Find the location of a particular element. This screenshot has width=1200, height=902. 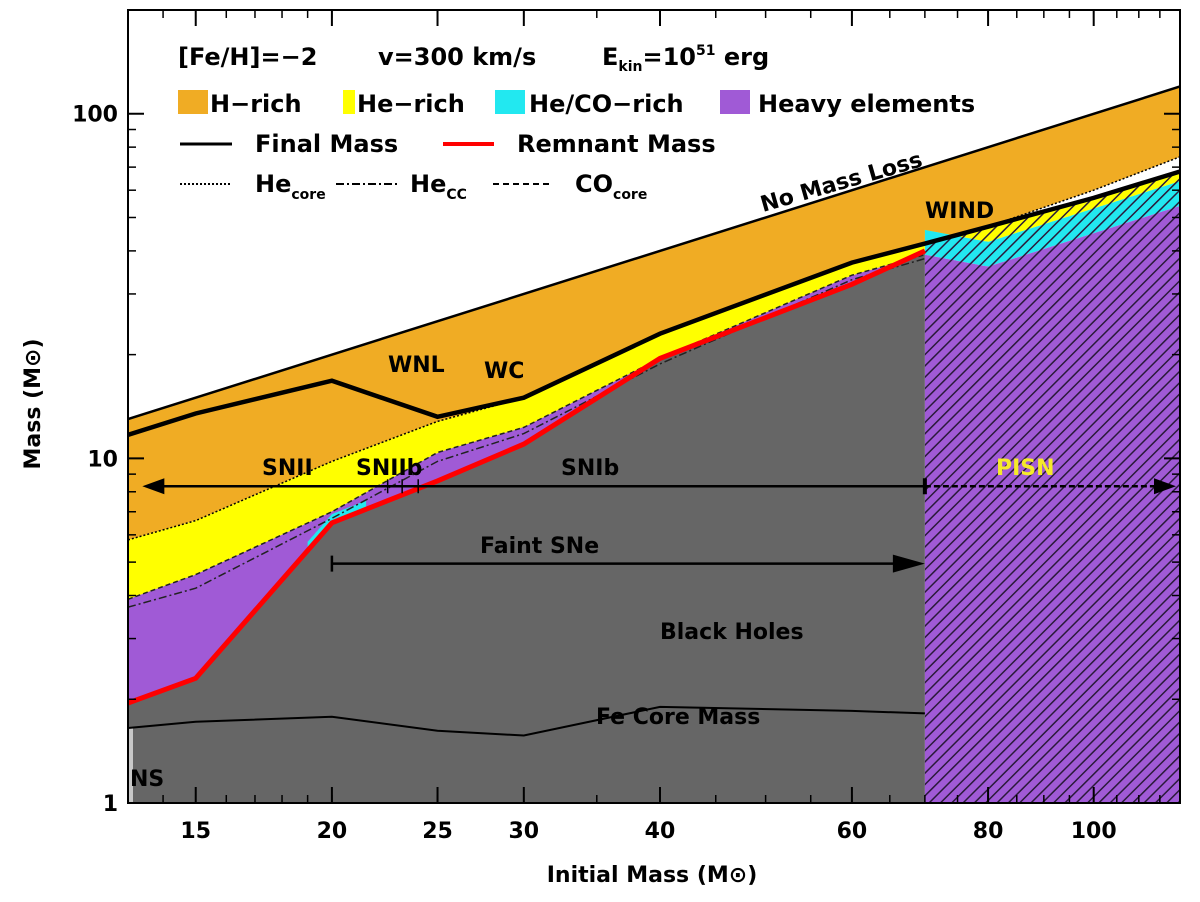

label-fe-core-mass: Fe Core Mass is located at coordinates (678, 717).